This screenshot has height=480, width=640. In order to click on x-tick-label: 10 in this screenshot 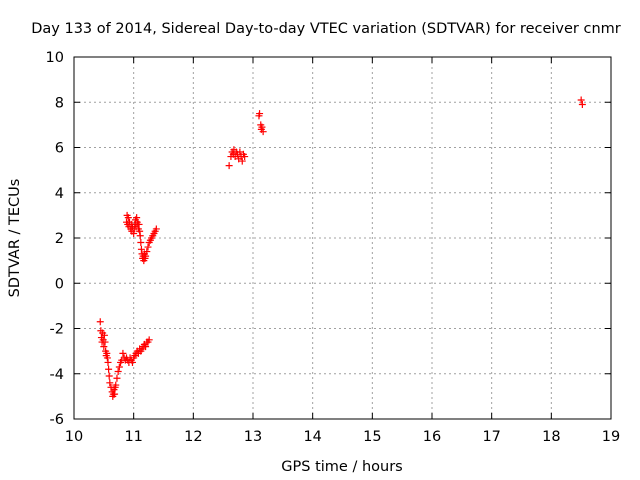, I will do `click(74, 437)`.